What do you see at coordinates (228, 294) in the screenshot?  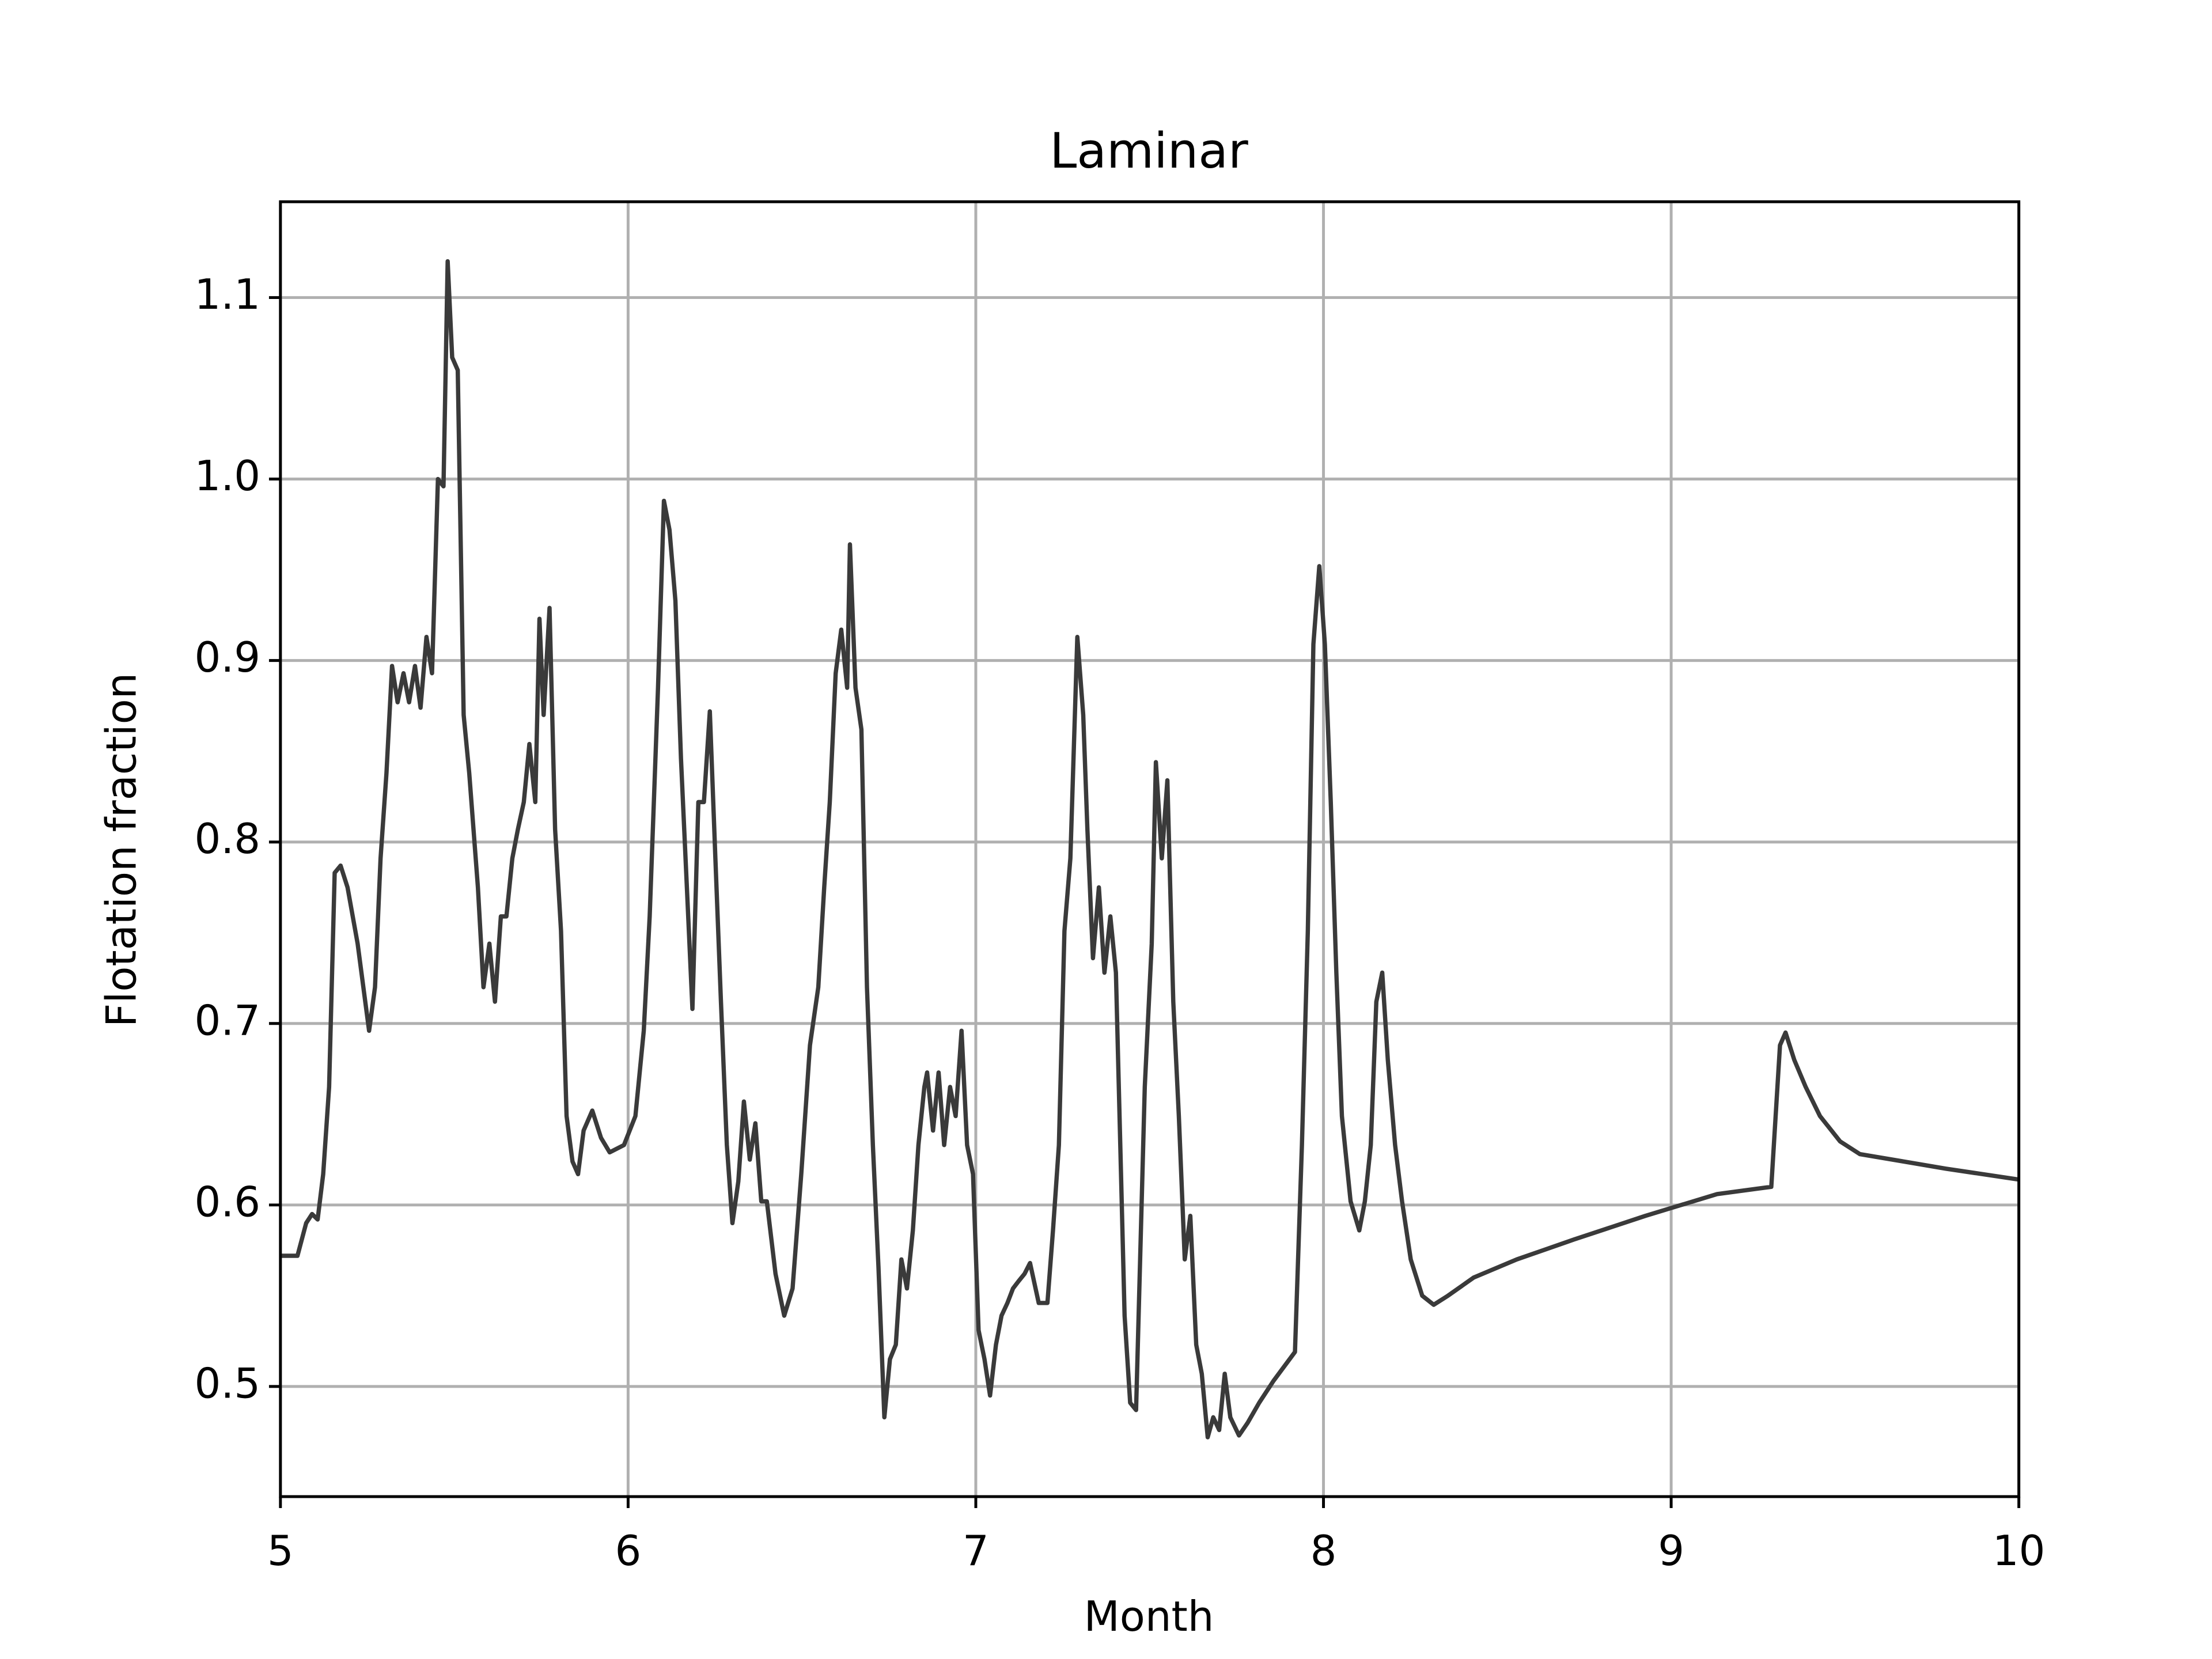 I see `y-tick-label: 1.1` at bounding box center [228, 294].